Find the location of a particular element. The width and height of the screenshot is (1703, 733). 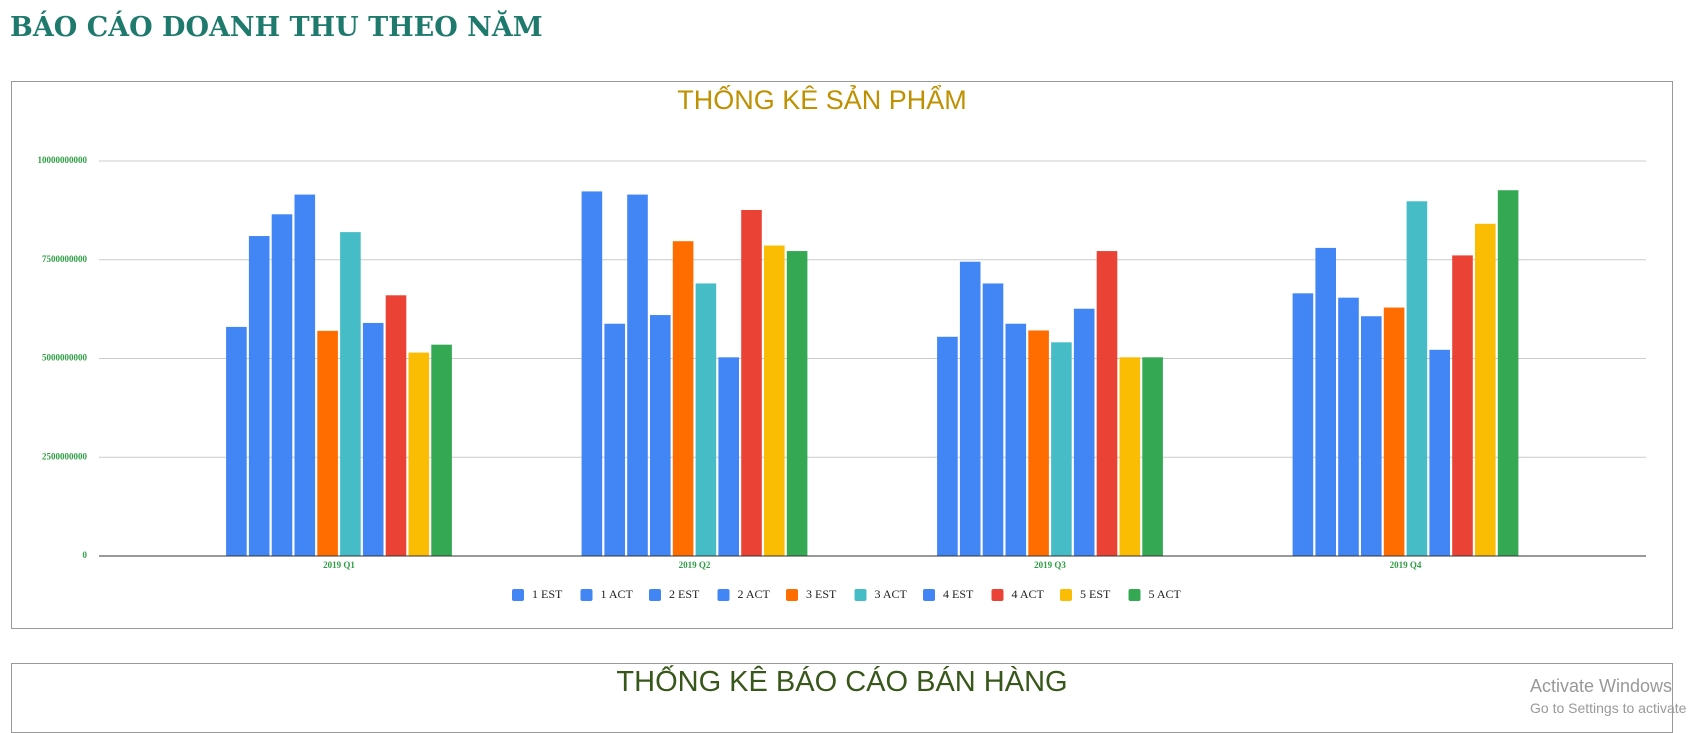

legend-label: 2 ACT is located at coordinates (754, 594).